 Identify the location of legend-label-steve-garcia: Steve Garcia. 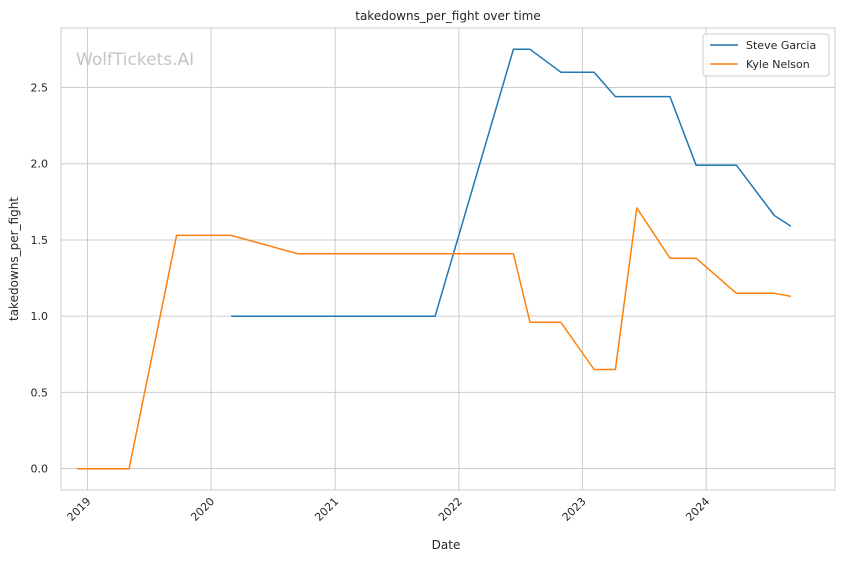
(781, 45).